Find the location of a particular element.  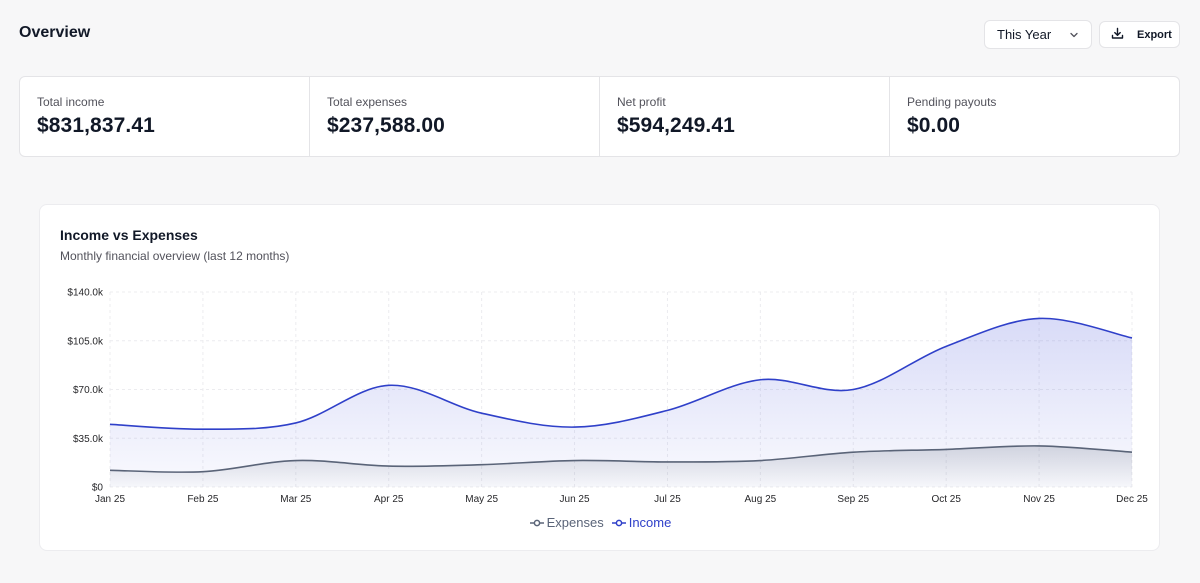

stat-value: $831,837.41 is located at coordinates (96, 125).